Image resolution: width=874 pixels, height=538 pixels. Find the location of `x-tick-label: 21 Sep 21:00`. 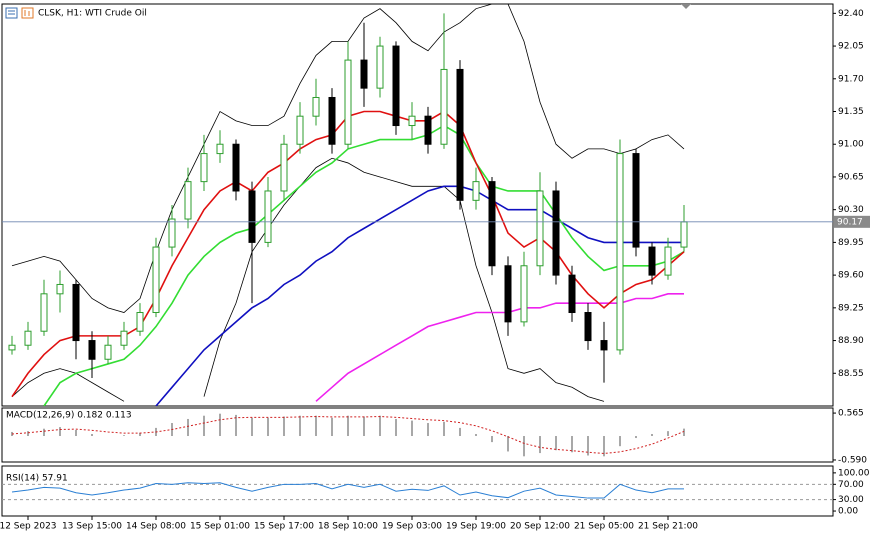

x-tick-label: 21 Sep 21:00 is located at coordinates (668, 527).